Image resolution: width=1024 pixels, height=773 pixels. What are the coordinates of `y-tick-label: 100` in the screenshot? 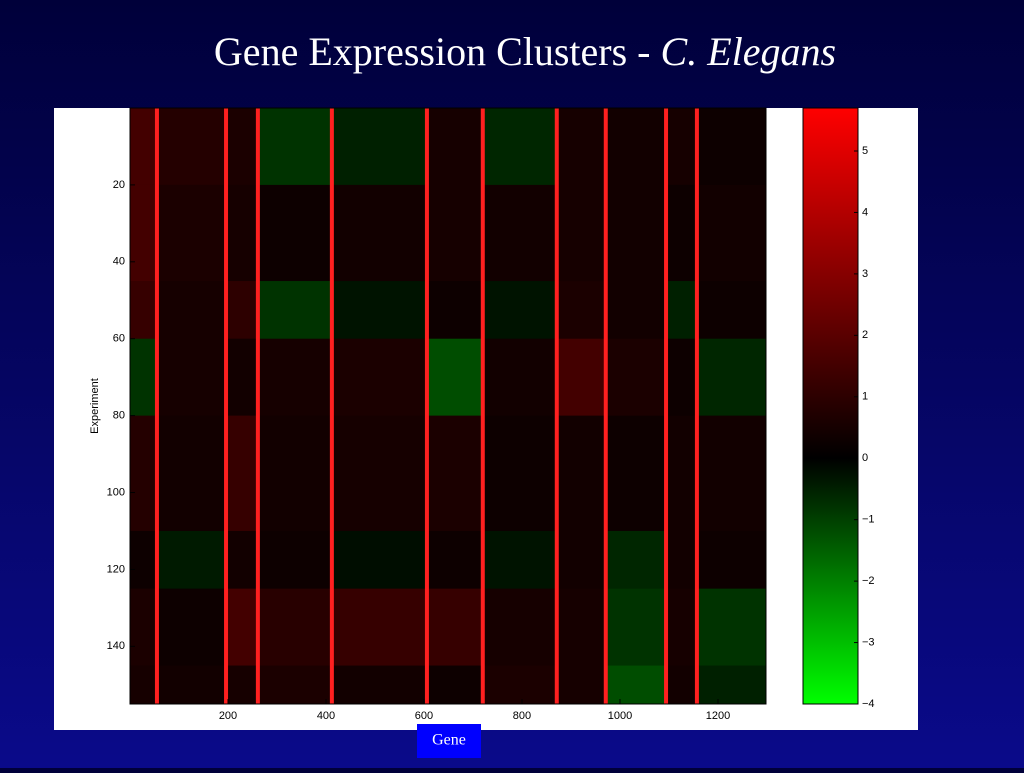 It's located at (116, 492).